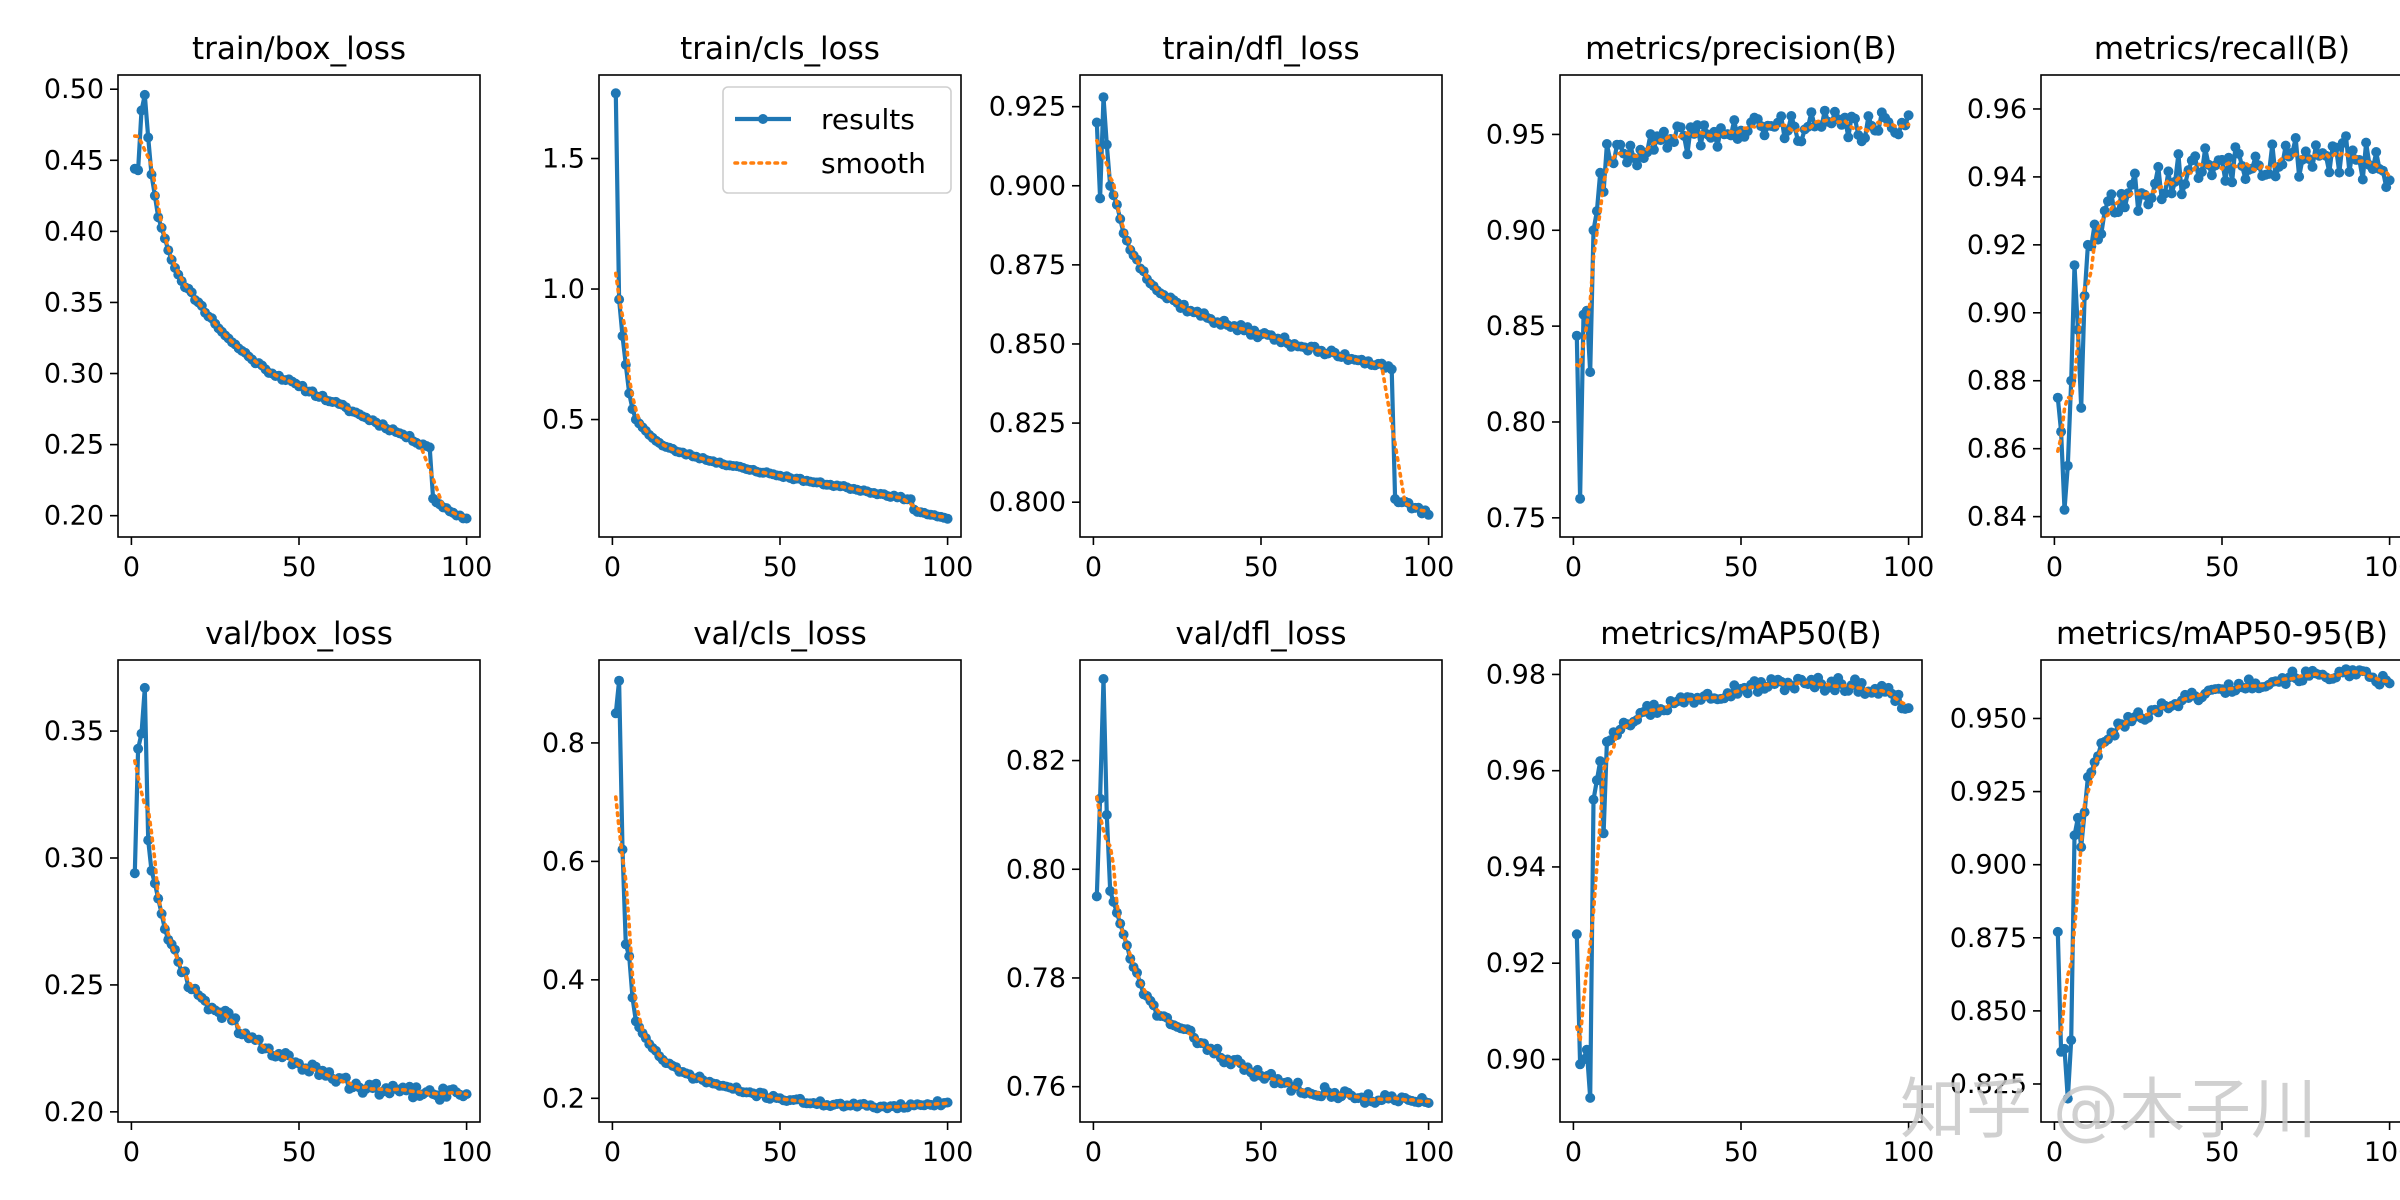  Describe the element at coordinates (74, 731) in the screenshot. I see `y-tick-label: 0.35` at that location.